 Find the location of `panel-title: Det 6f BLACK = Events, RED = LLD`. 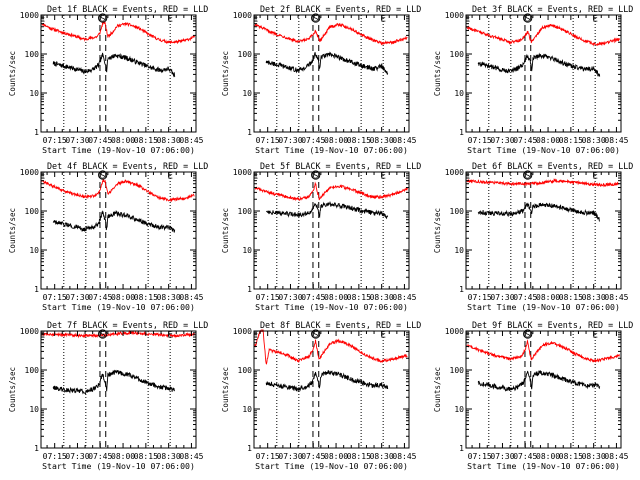

panel-title: Det 6f BLACK = Events, RED = LLD is located at coordinates (552, 166).